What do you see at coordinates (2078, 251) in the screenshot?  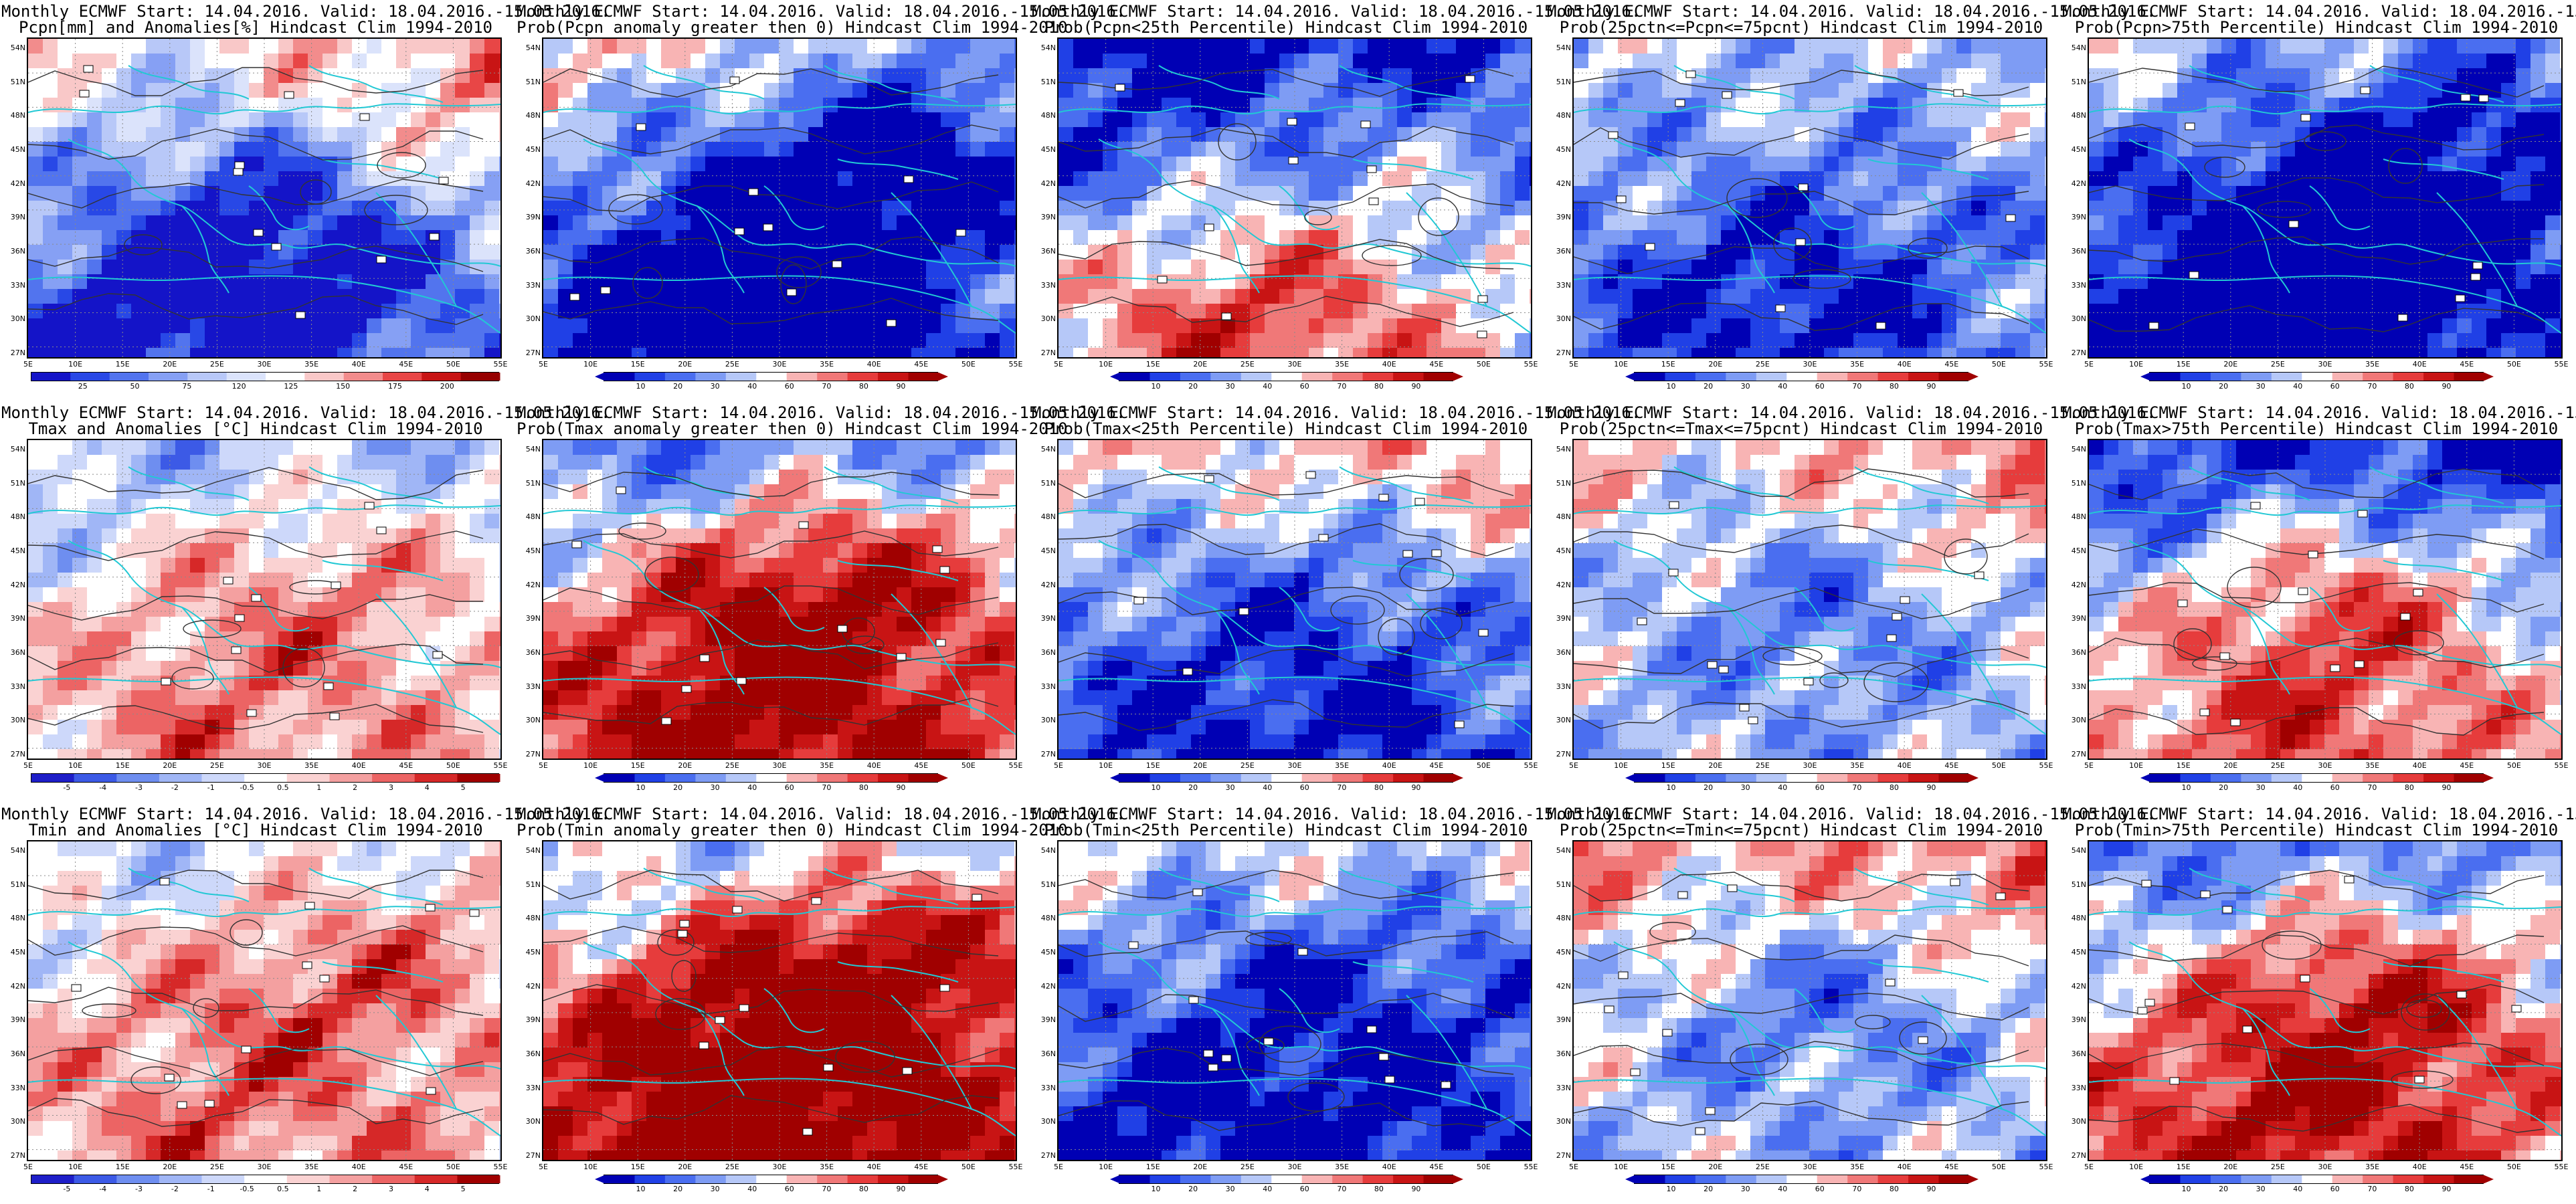 I see `latitude-label: 36N` at bounding box center [2078, 251].